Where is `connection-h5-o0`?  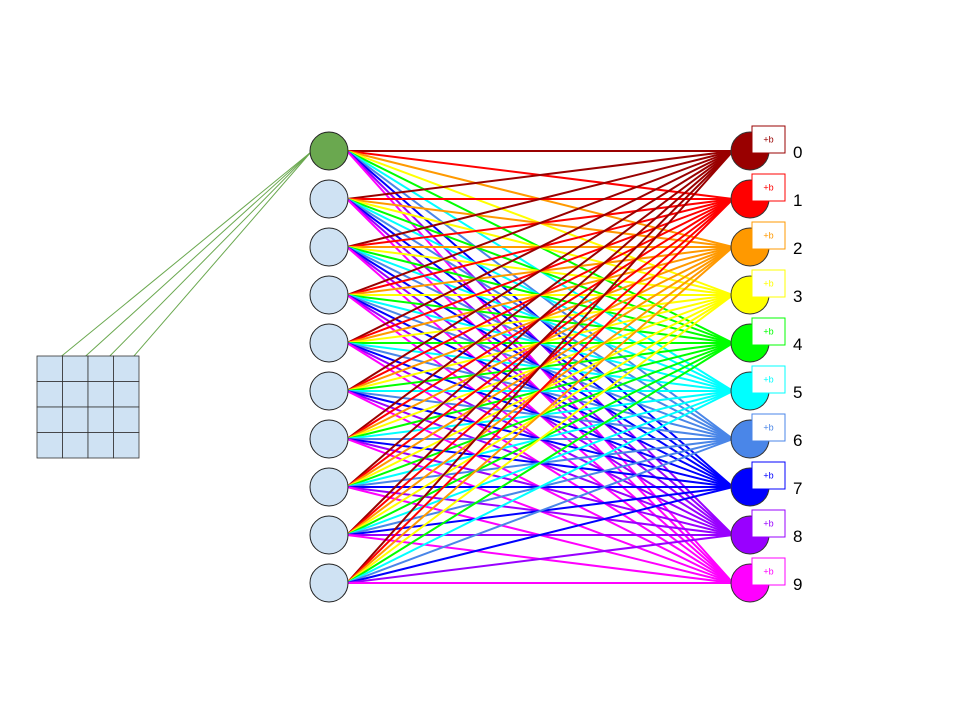
connection-h5-o0 is located at coordinates (540, 271).